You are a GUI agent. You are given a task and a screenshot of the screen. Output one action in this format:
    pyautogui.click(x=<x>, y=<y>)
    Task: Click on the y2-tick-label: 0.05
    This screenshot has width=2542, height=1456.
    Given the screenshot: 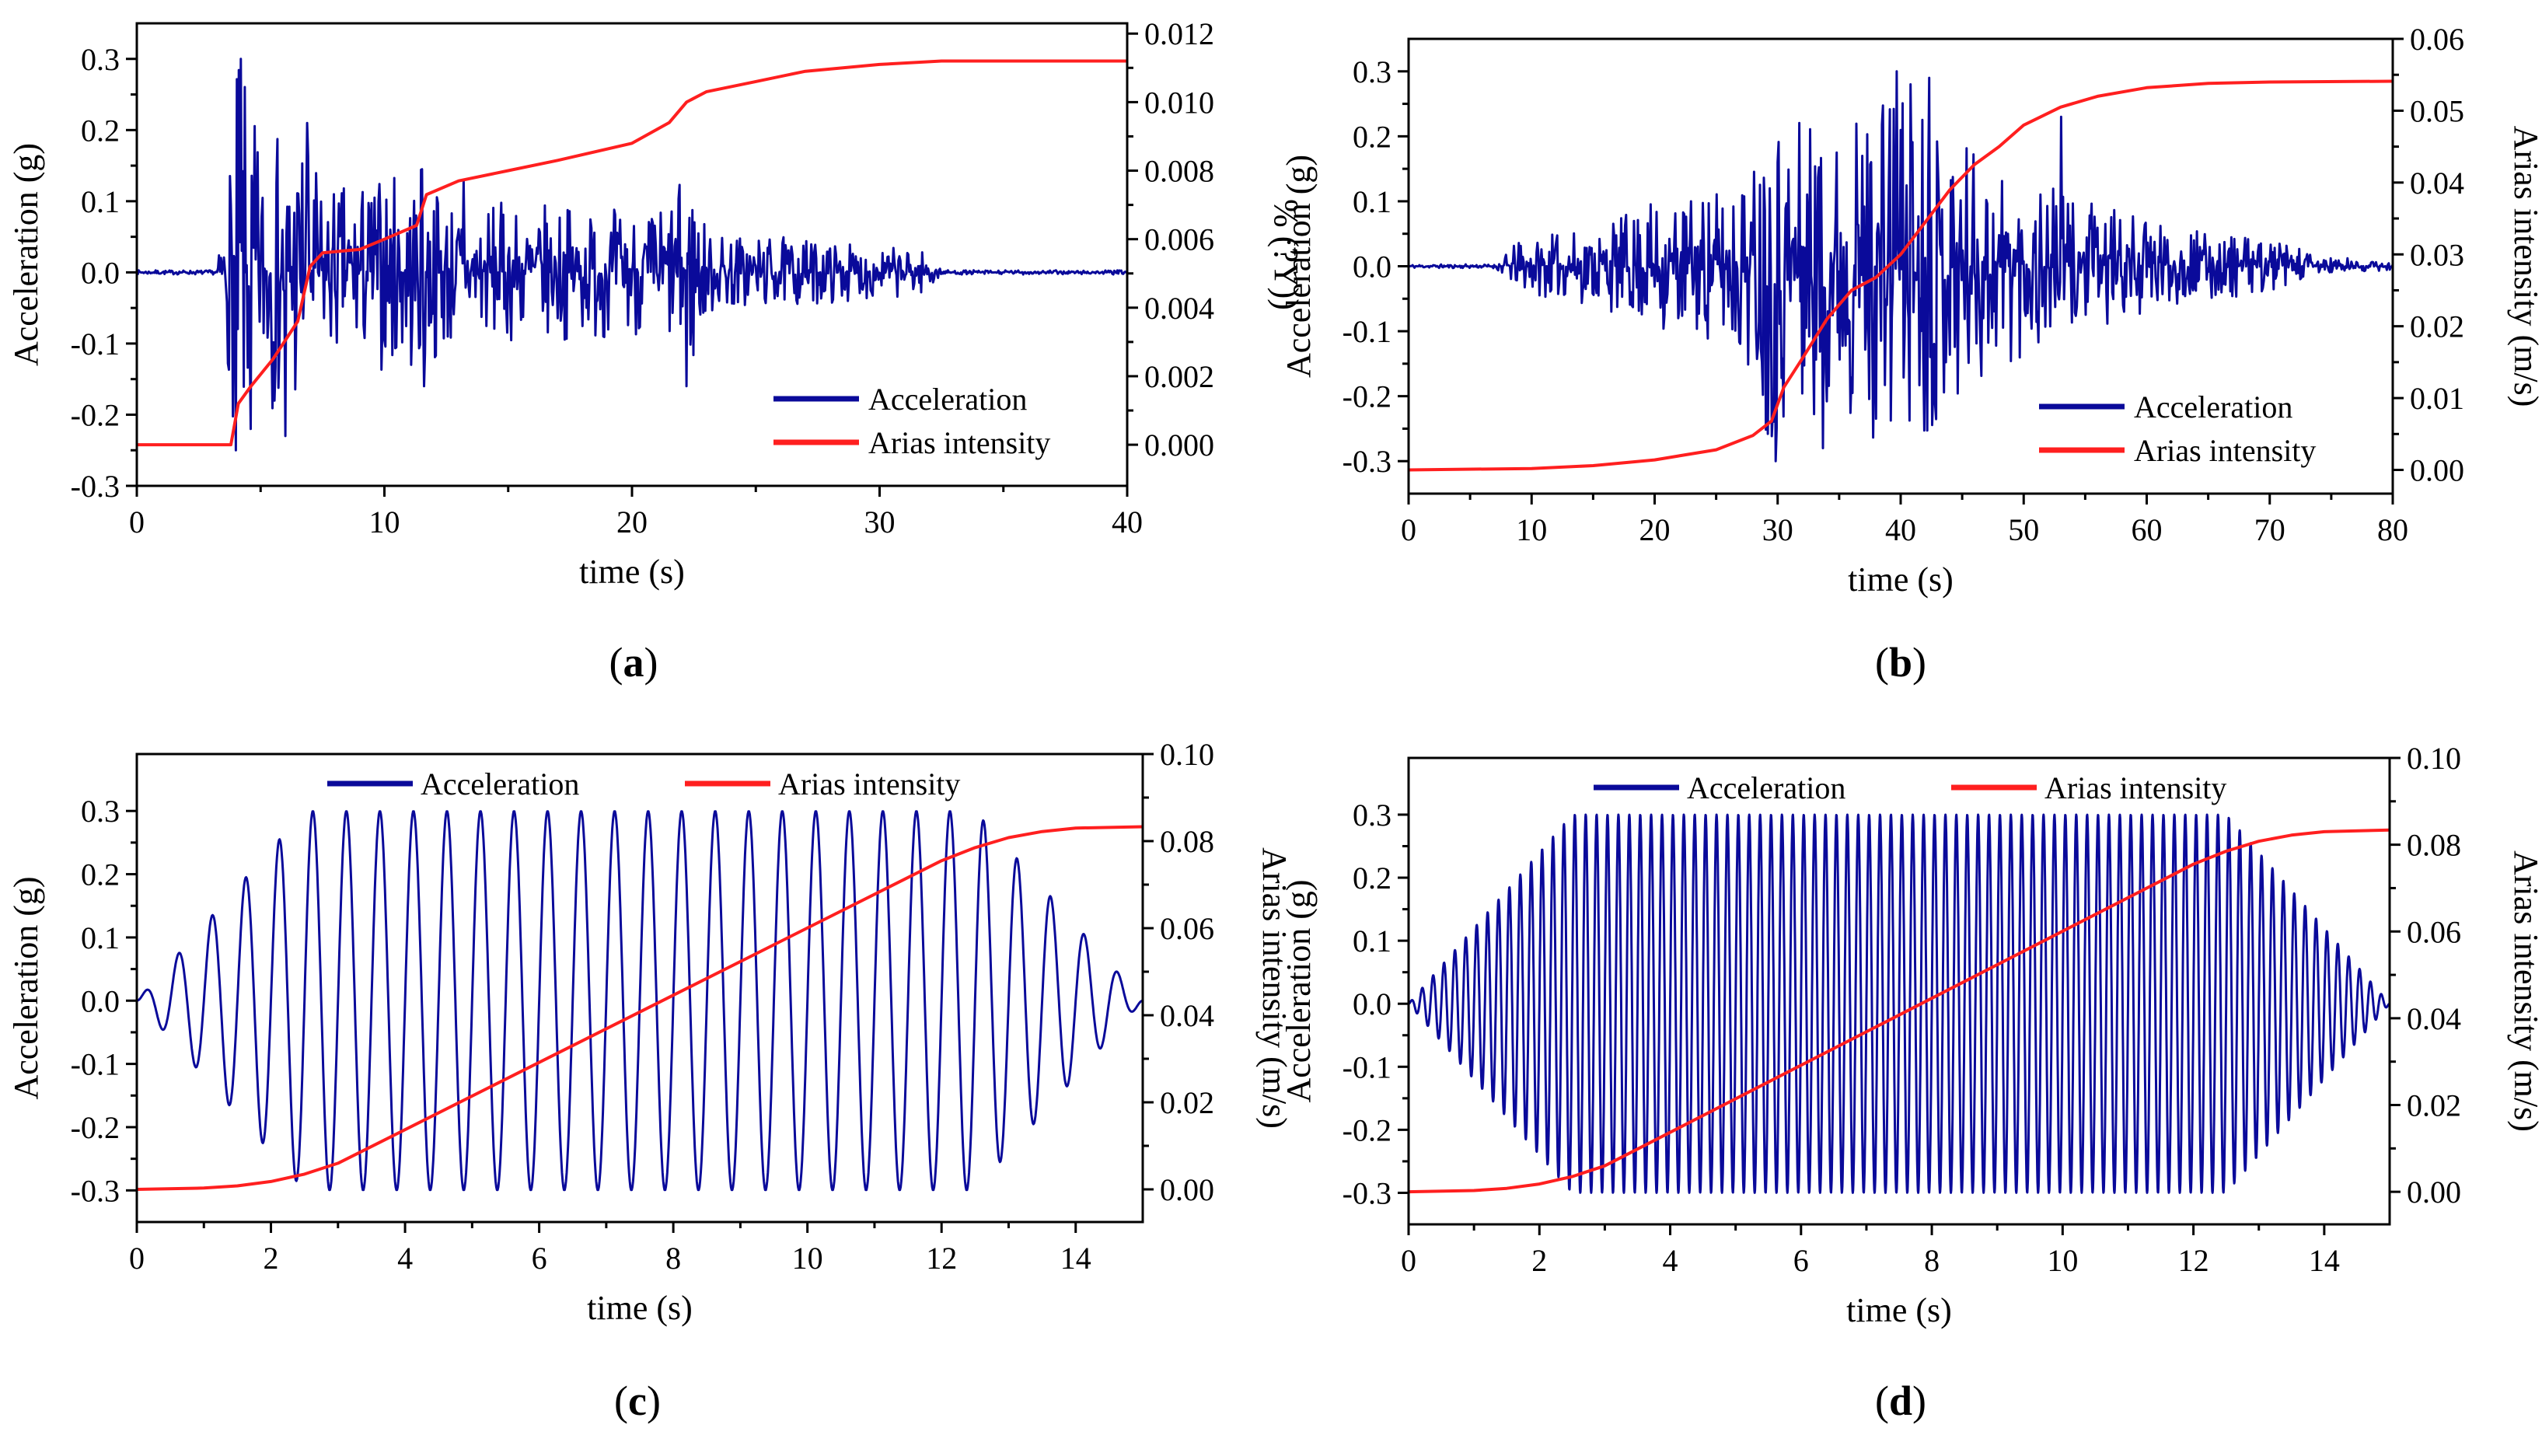 What is the action you would take?
    pyautogui.click(x=2437, y=111)
    